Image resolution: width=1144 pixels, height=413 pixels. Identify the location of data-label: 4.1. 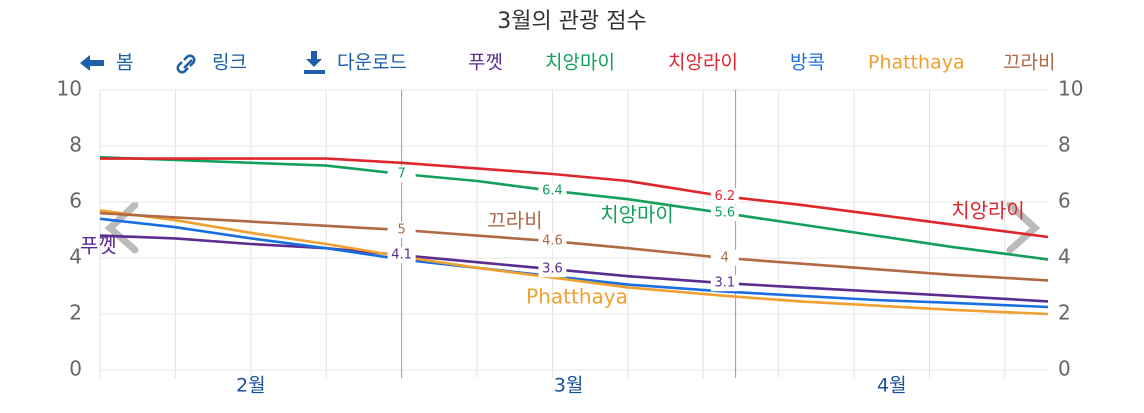
(401, 255).